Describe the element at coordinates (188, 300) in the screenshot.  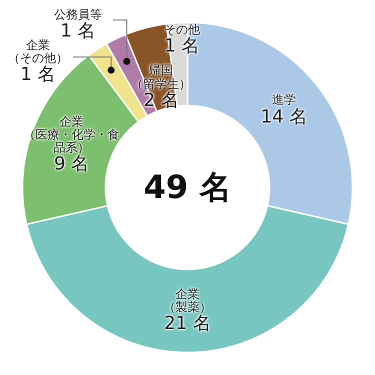
I see `slice-label: 企業（製薬）` at that location.